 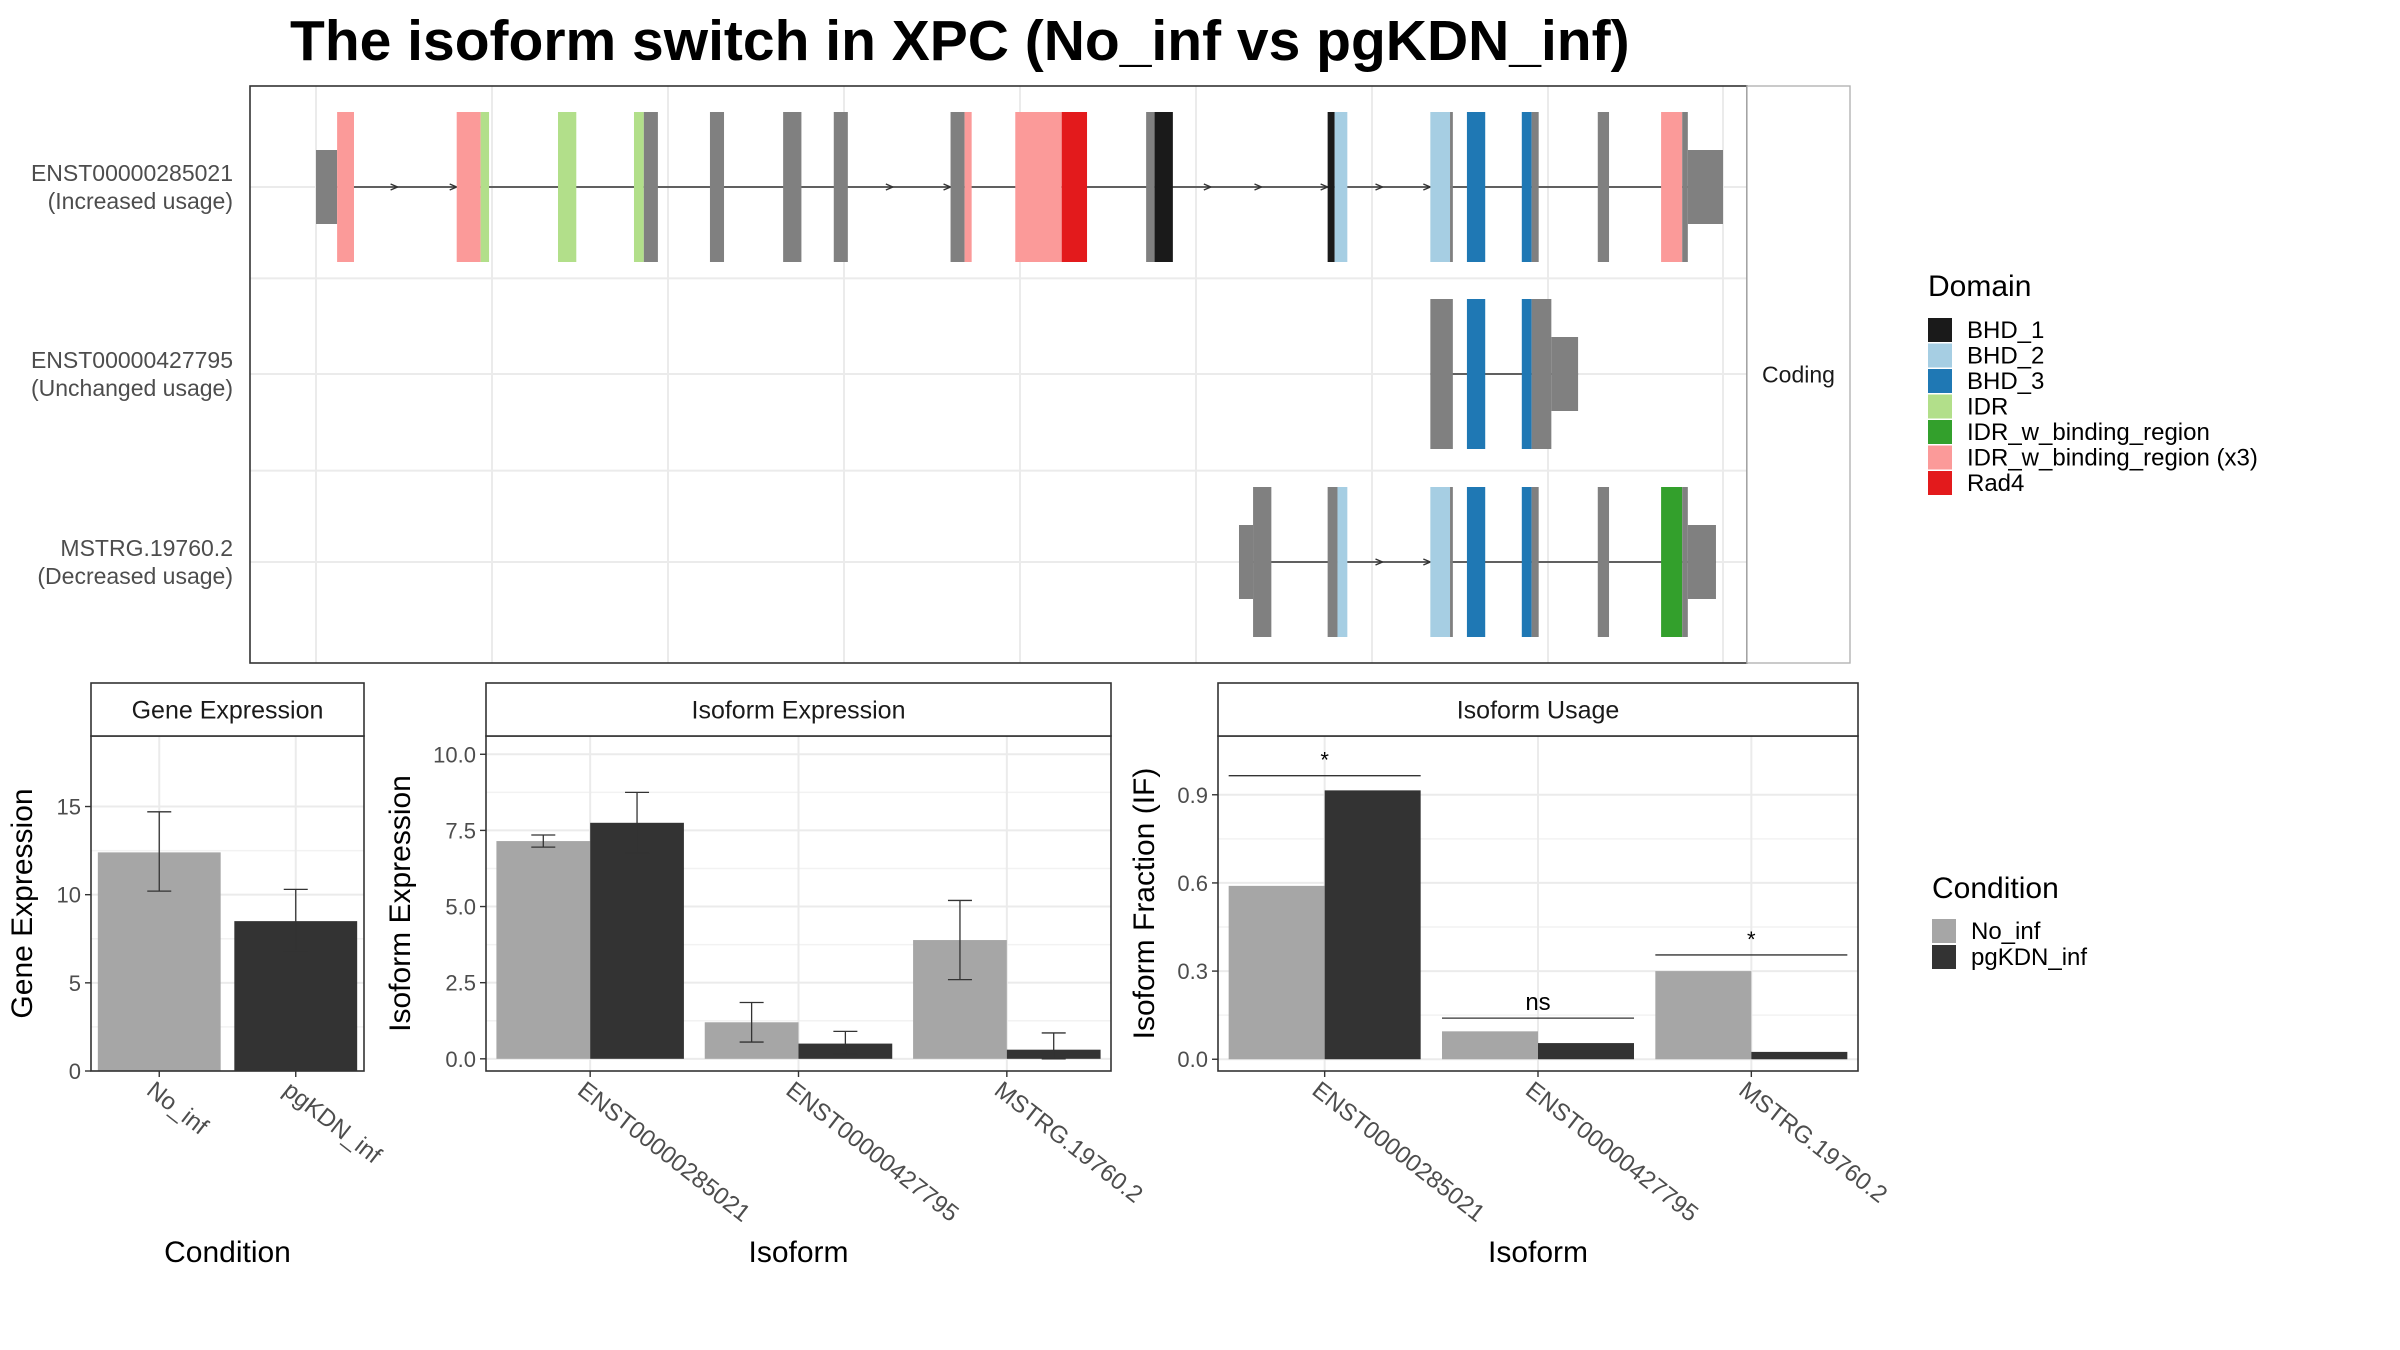 What do you see at coordinates (872, 1151) in the screenshot?
I see `x-tick-label: ENST00000427795` at bounding box center [872, 1151].